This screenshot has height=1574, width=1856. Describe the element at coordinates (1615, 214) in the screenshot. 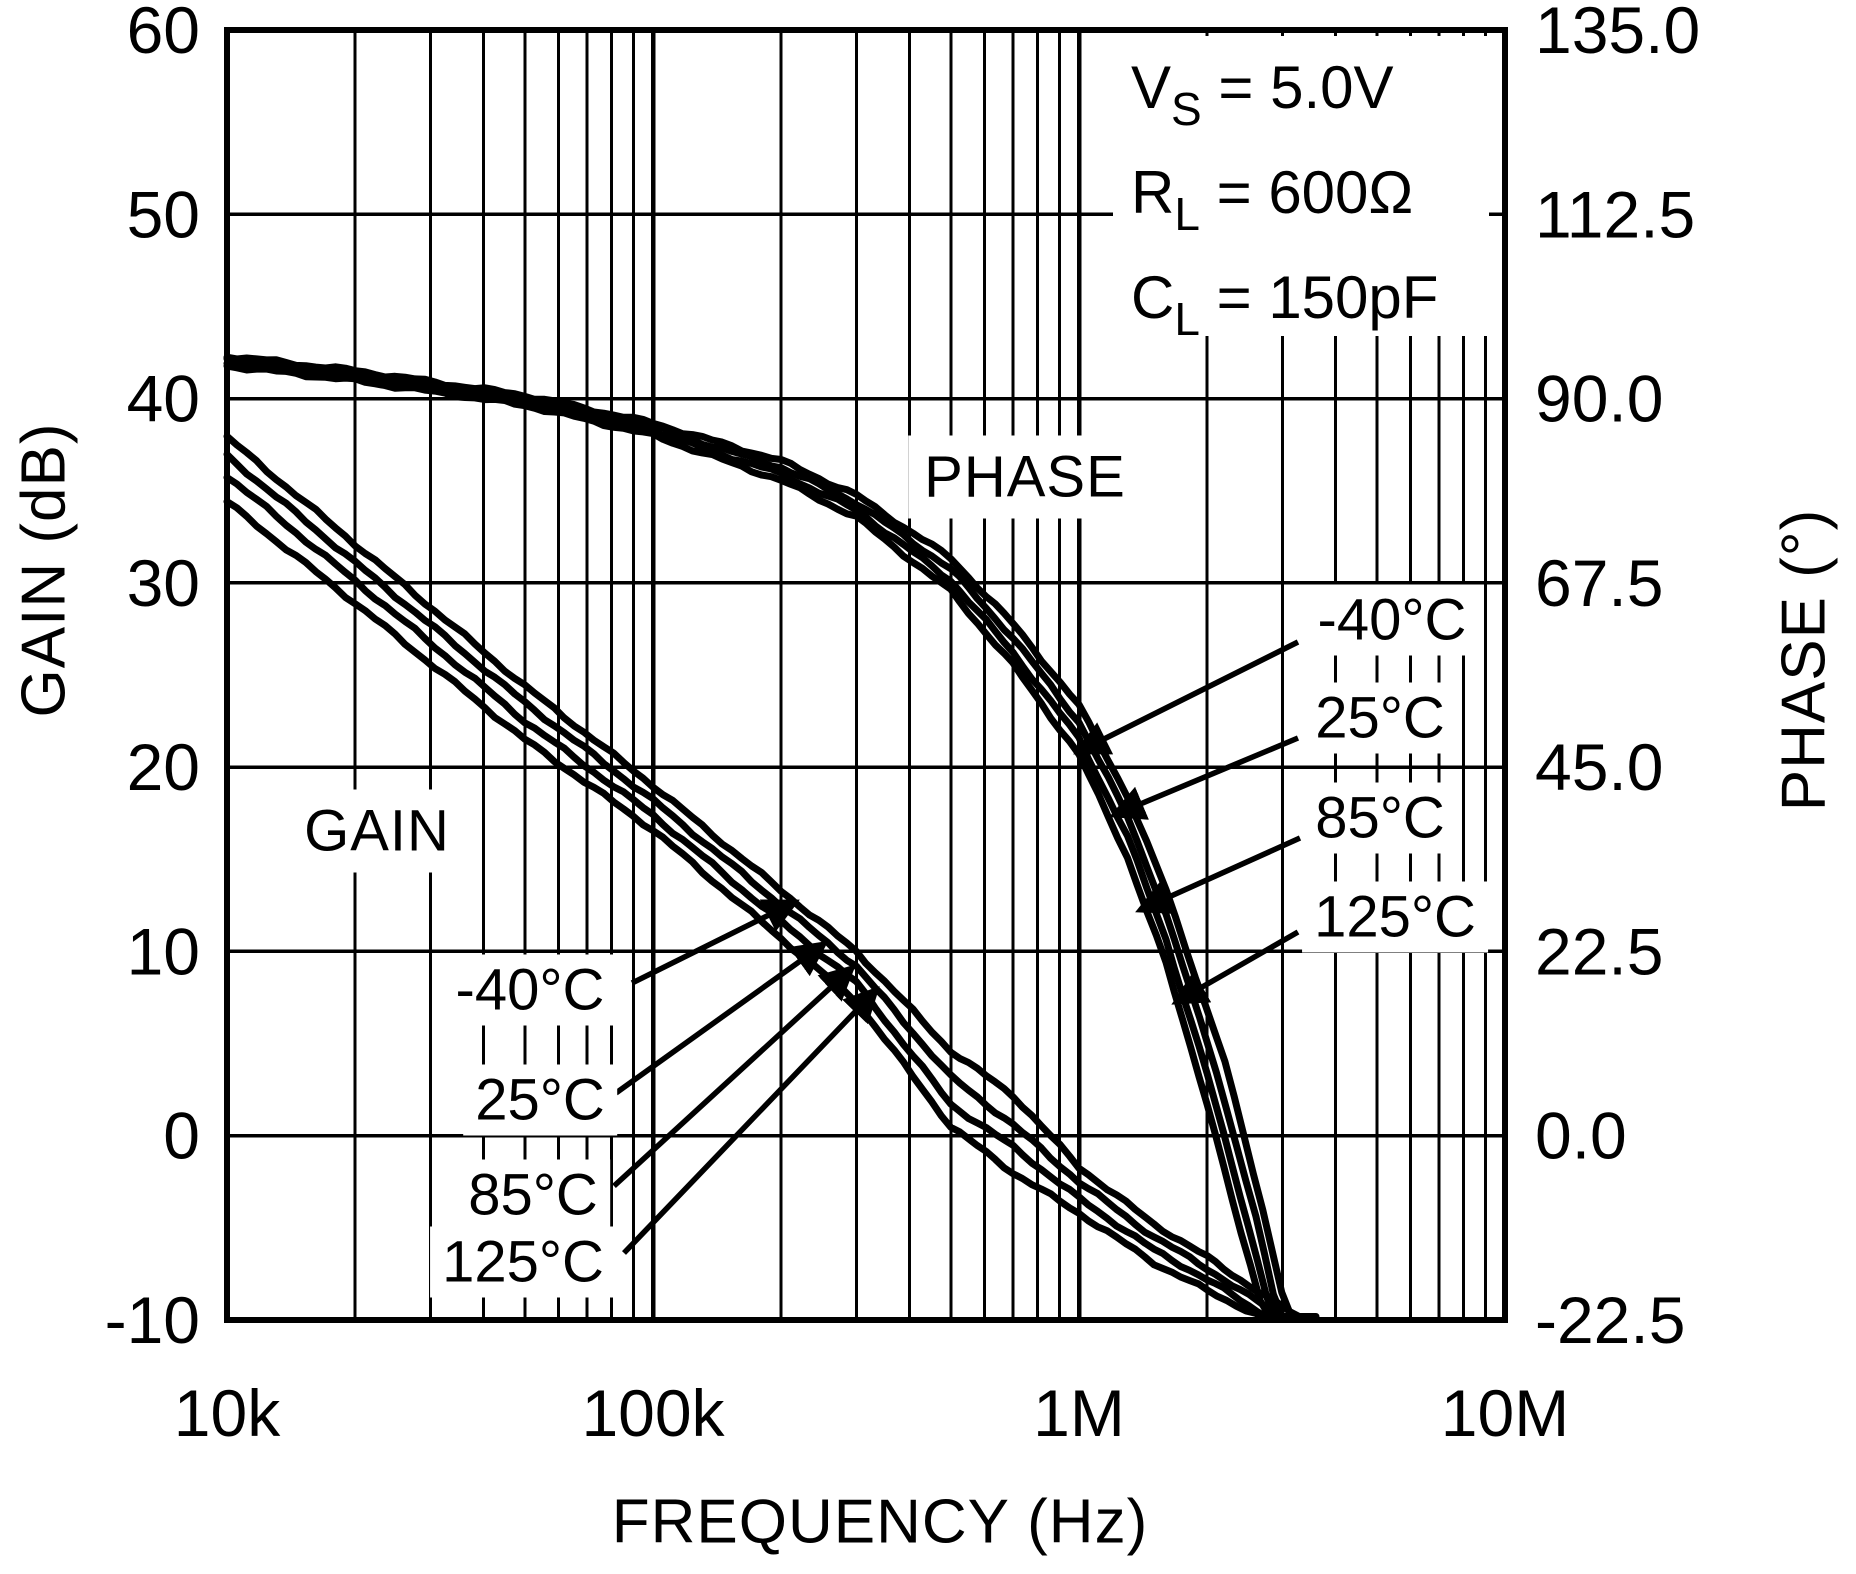

I see `phase-tick-label: 112.5` at that location.